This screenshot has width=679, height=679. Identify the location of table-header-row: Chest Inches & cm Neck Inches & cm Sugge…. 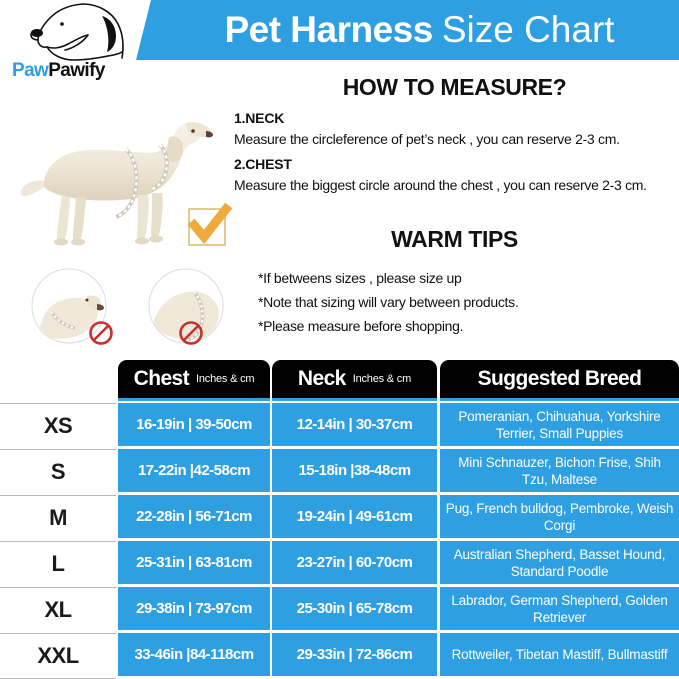
(339, 379).